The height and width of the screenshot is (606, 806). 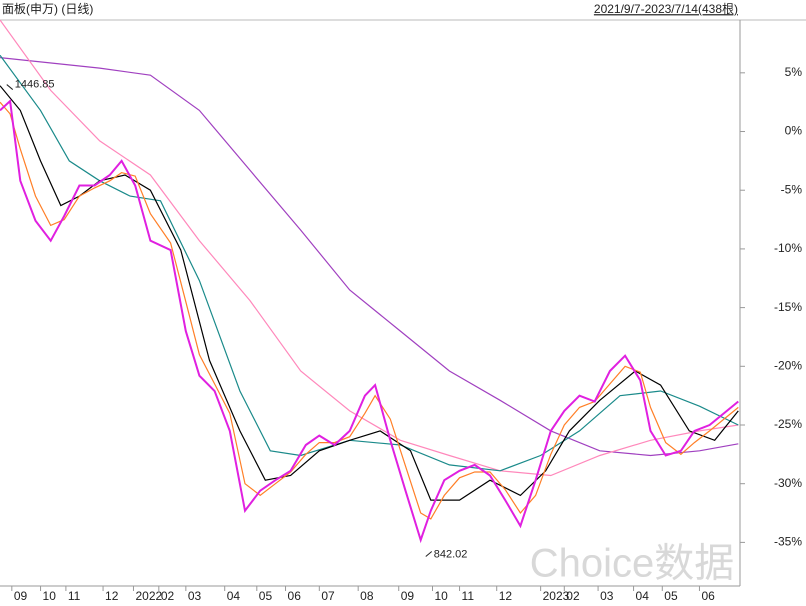 What do you see at coordinates (788, 248) in the screenshot?
I see `y-tick-label: -10%` at bounding box center [788, 248].